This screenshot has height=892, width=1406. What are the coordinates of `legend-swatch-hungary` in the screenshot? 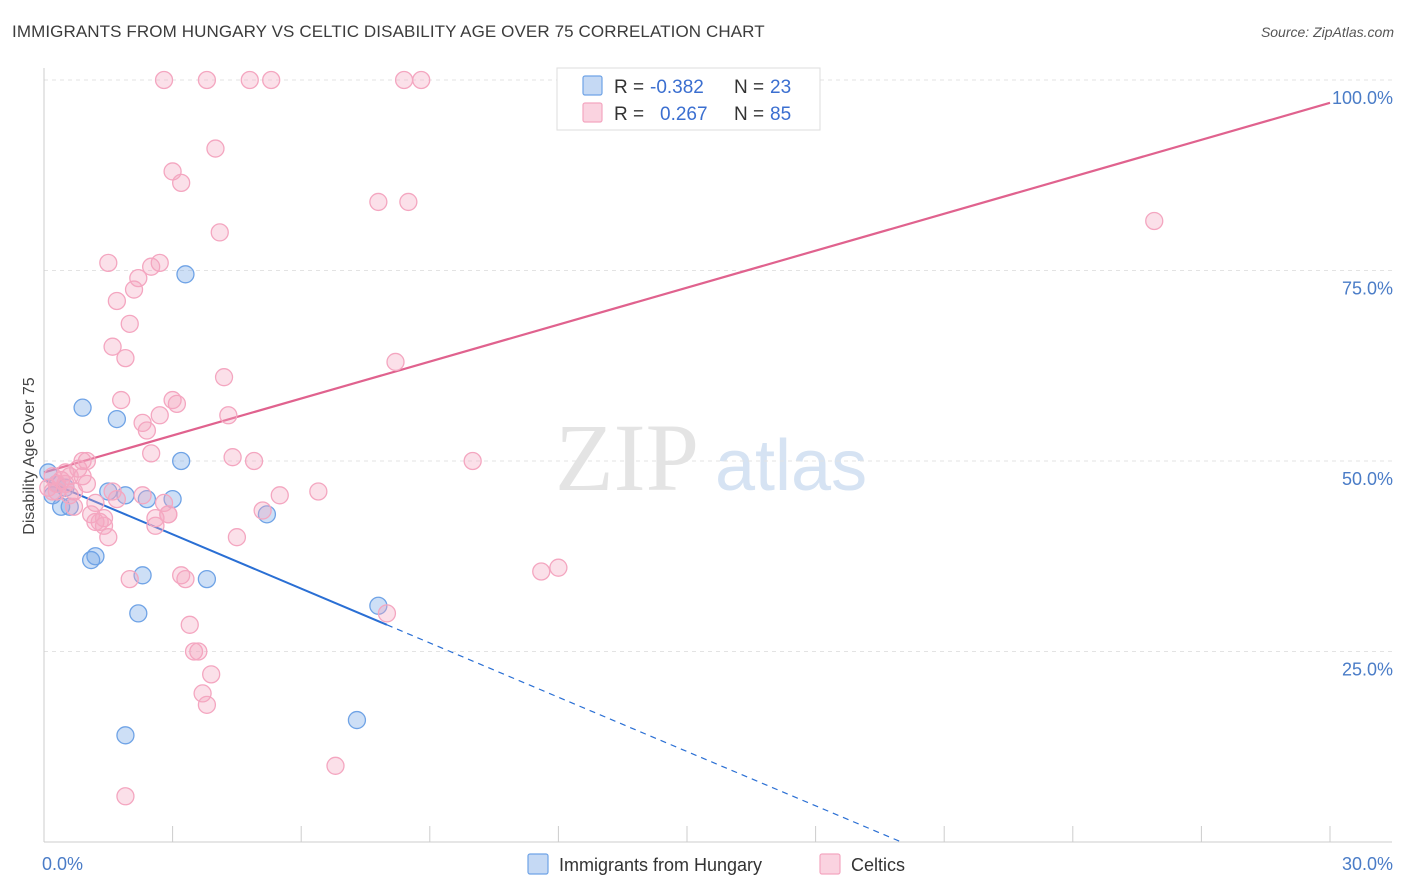 It's located at (592, 85).